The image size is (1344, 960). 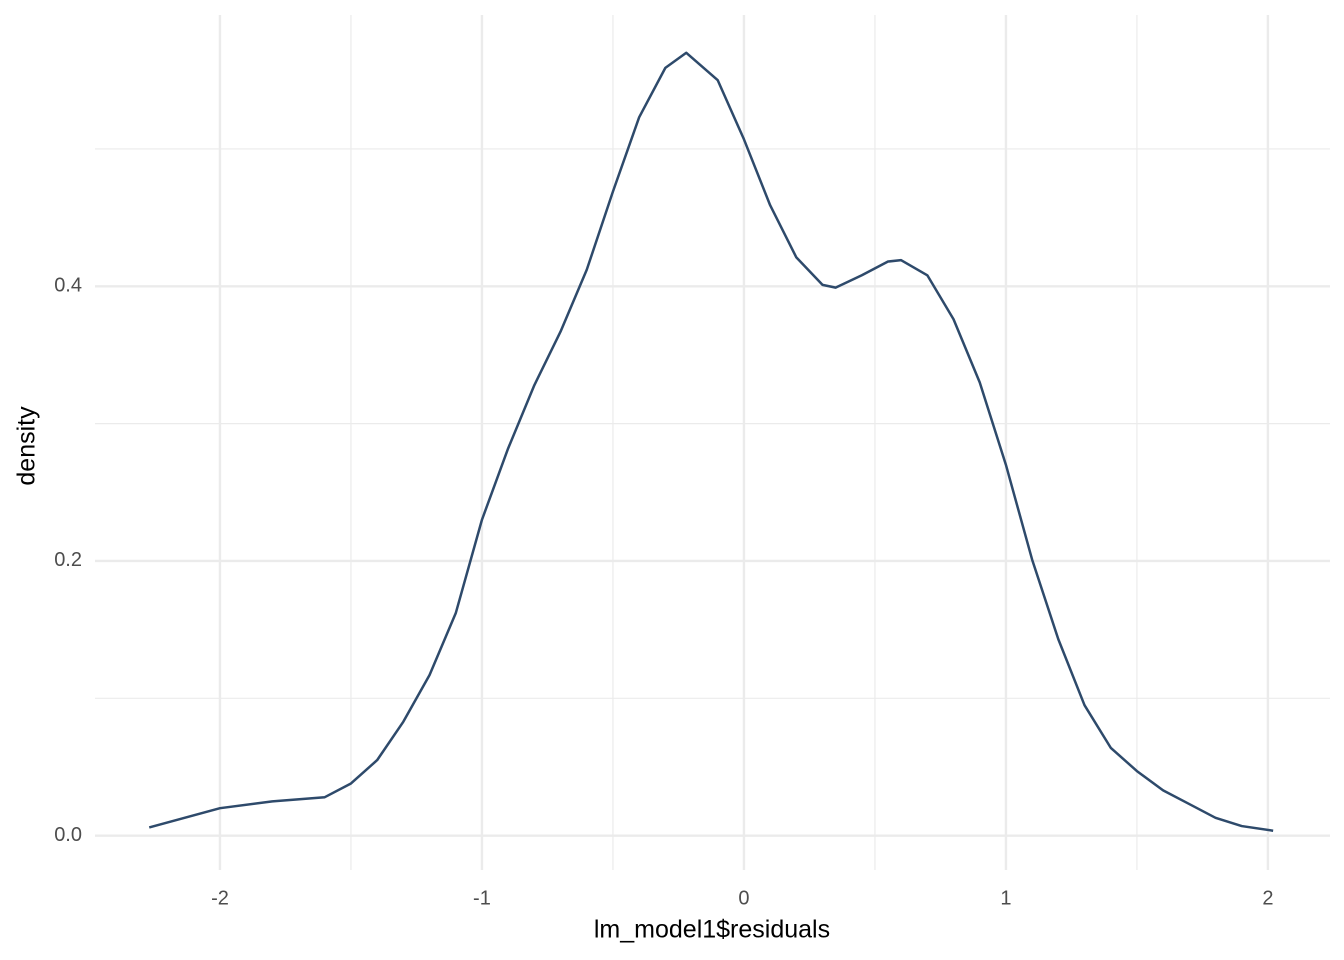 I want to click on x-tick-label: 2, so click(x=1267, y=898).